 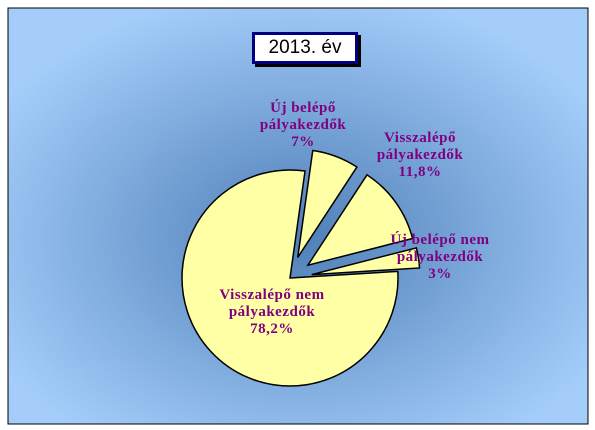 I want to click on slice-value-label: 11,8%, so click(x=420, y=172).